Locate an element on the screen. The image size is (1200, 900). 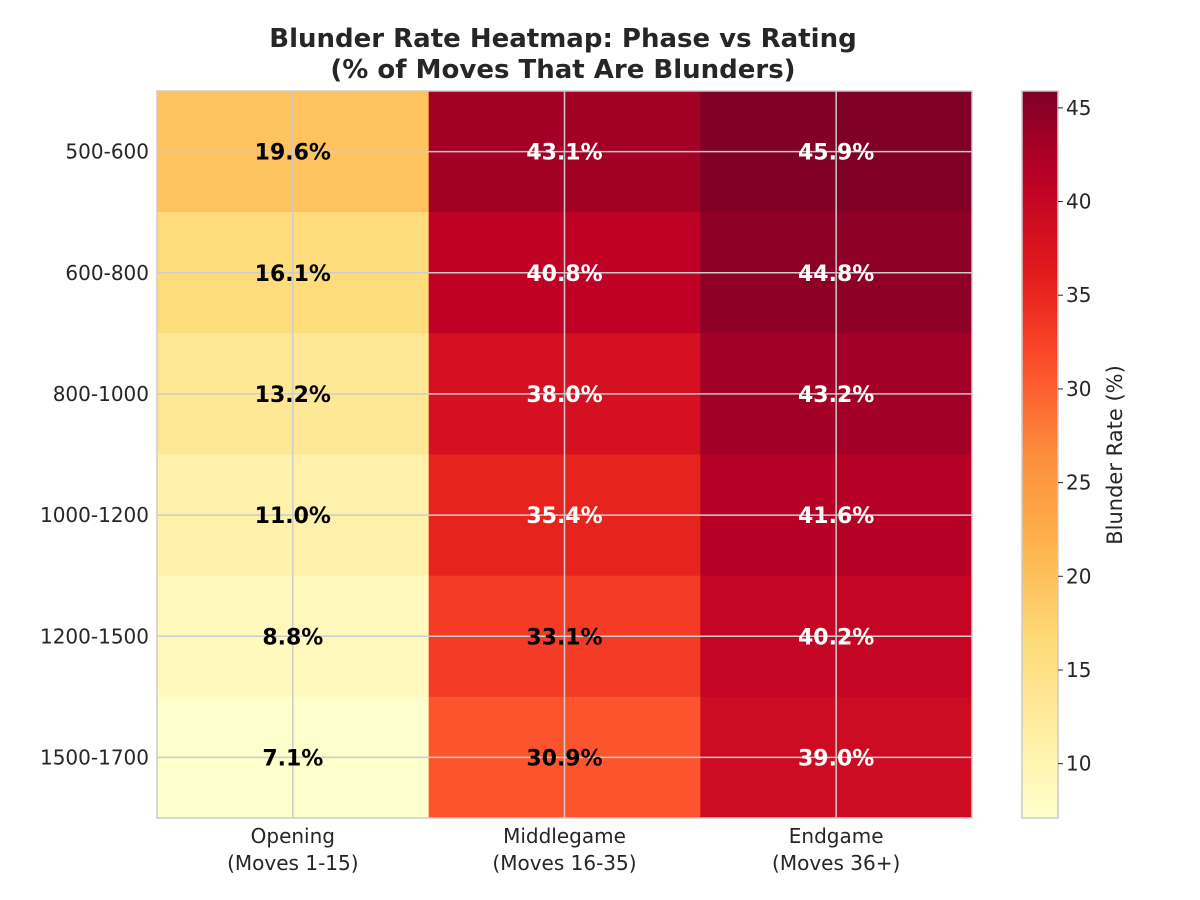
y-tick-label: 800-1000 is located at coordinates (101, 394).